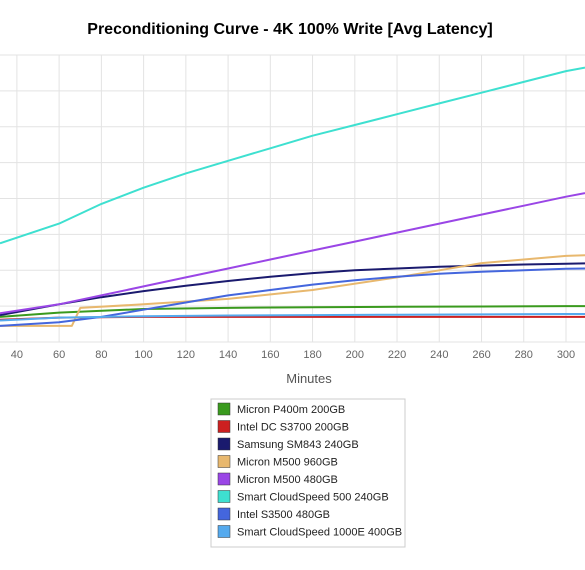 This screenshot has height=570, width=585. What do you see at coordinates (101, 355) in the screenshot?
I see `x-tick-label: 80` at bounding box center [101, 355].